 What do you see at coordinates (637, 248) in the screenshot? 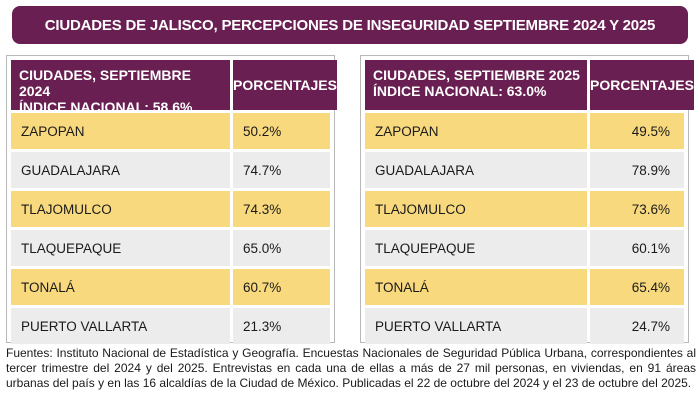
I see `pct-cell: 60.1%` at bounding box center [637, 248].